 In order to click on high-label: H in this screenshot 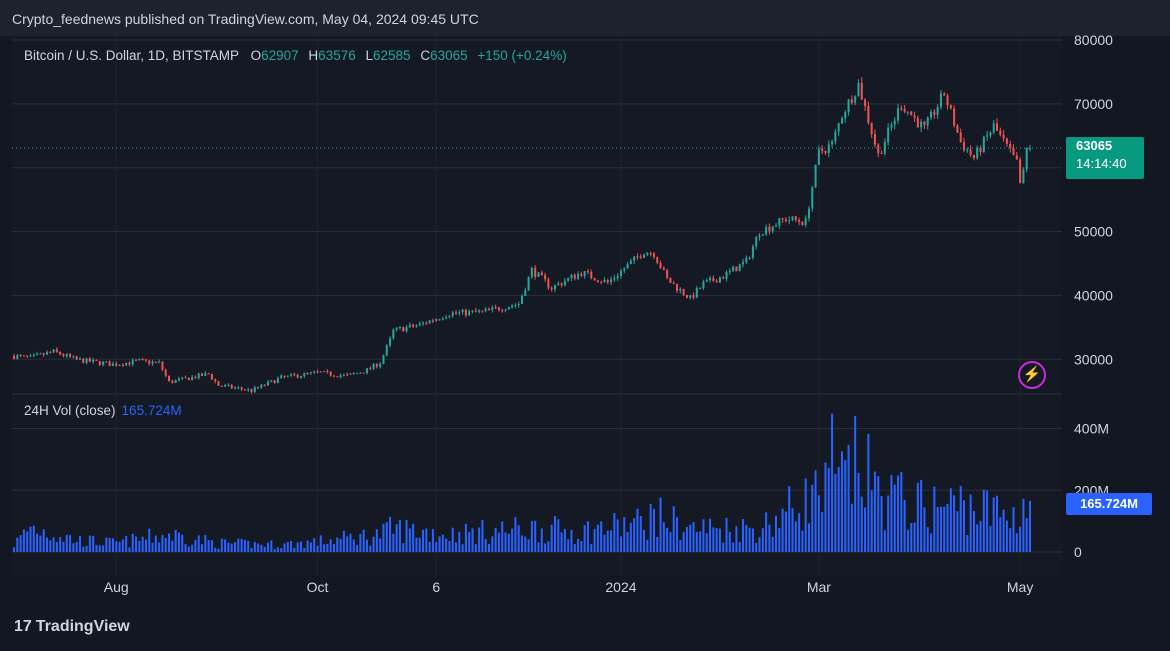, I will do `click(313, 55)`.